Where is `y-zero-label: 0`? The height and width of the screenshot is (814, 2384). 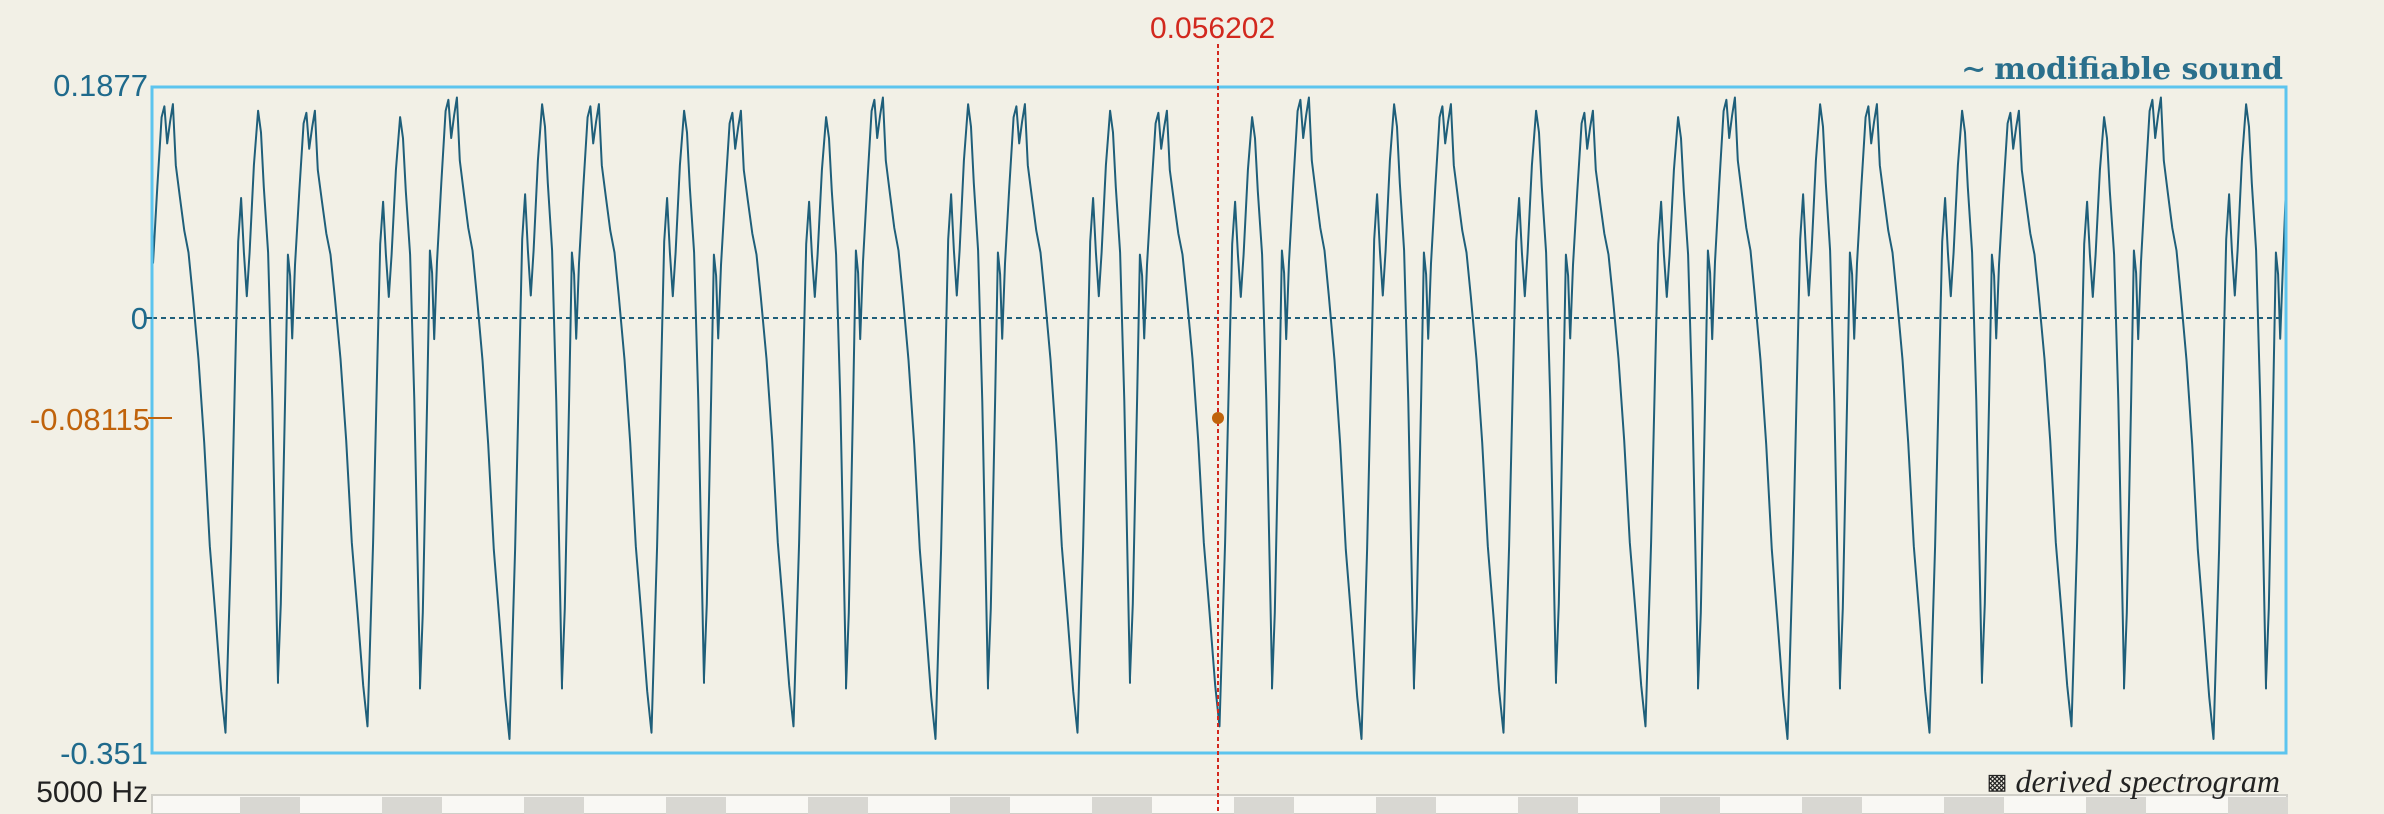
y-zero-label: 0 is located at coordinates (139, 318).